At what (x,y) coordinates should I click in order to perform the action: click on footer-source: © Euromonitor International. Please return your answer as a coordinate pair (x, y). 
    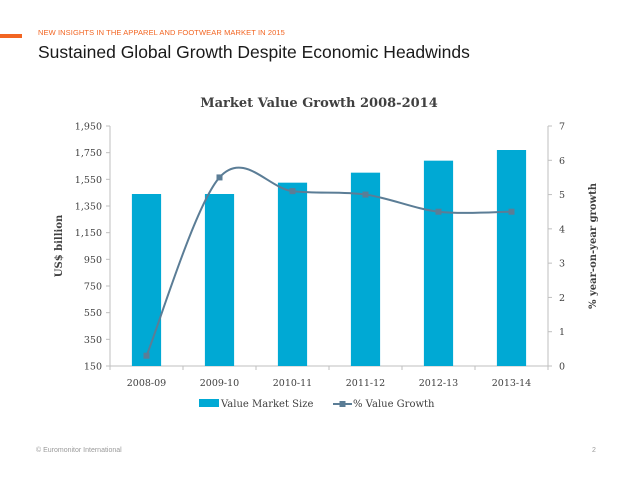
    Looking at the image, I should click on (79, 450).